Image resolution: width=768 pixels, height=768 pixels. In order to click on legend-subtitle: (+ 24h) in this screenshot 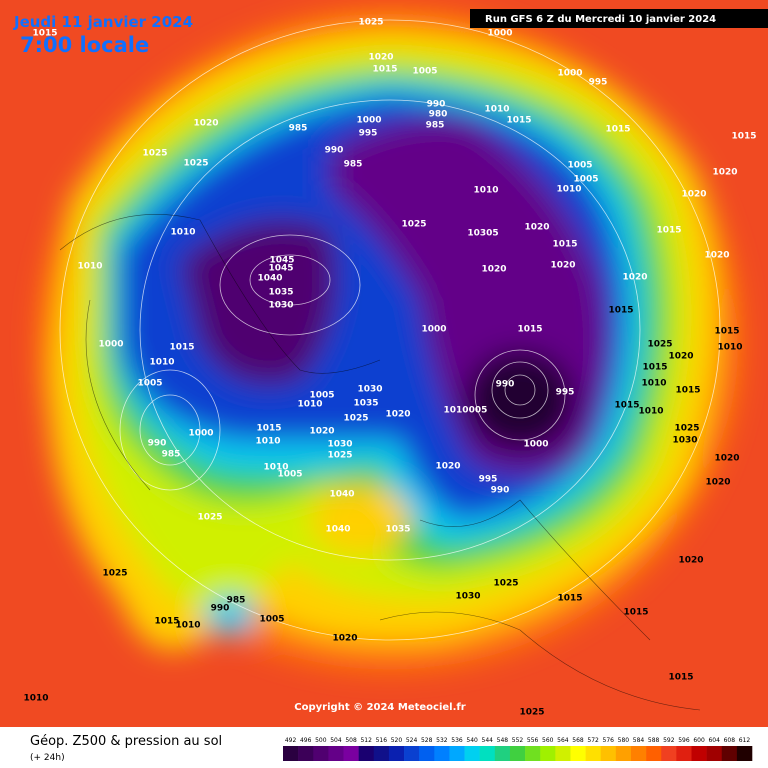, I will do `click(47, 758)`.